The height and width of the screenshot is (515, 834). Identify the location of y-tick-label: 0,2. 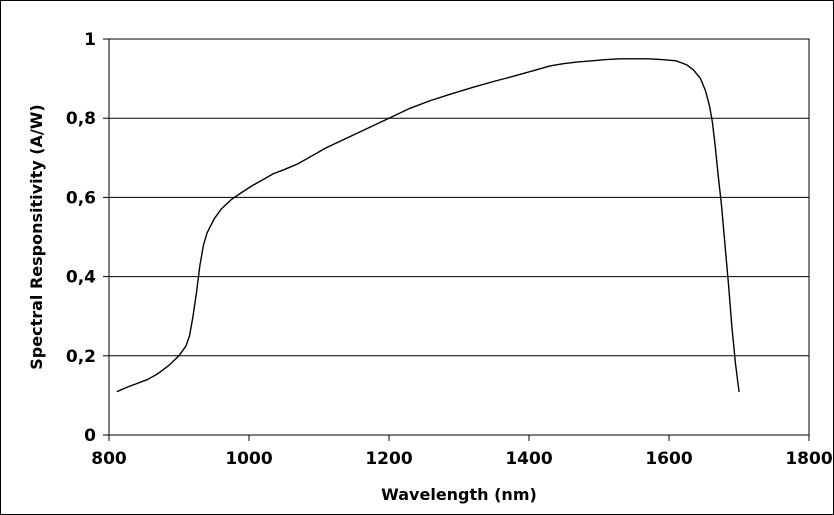
(81, 357).